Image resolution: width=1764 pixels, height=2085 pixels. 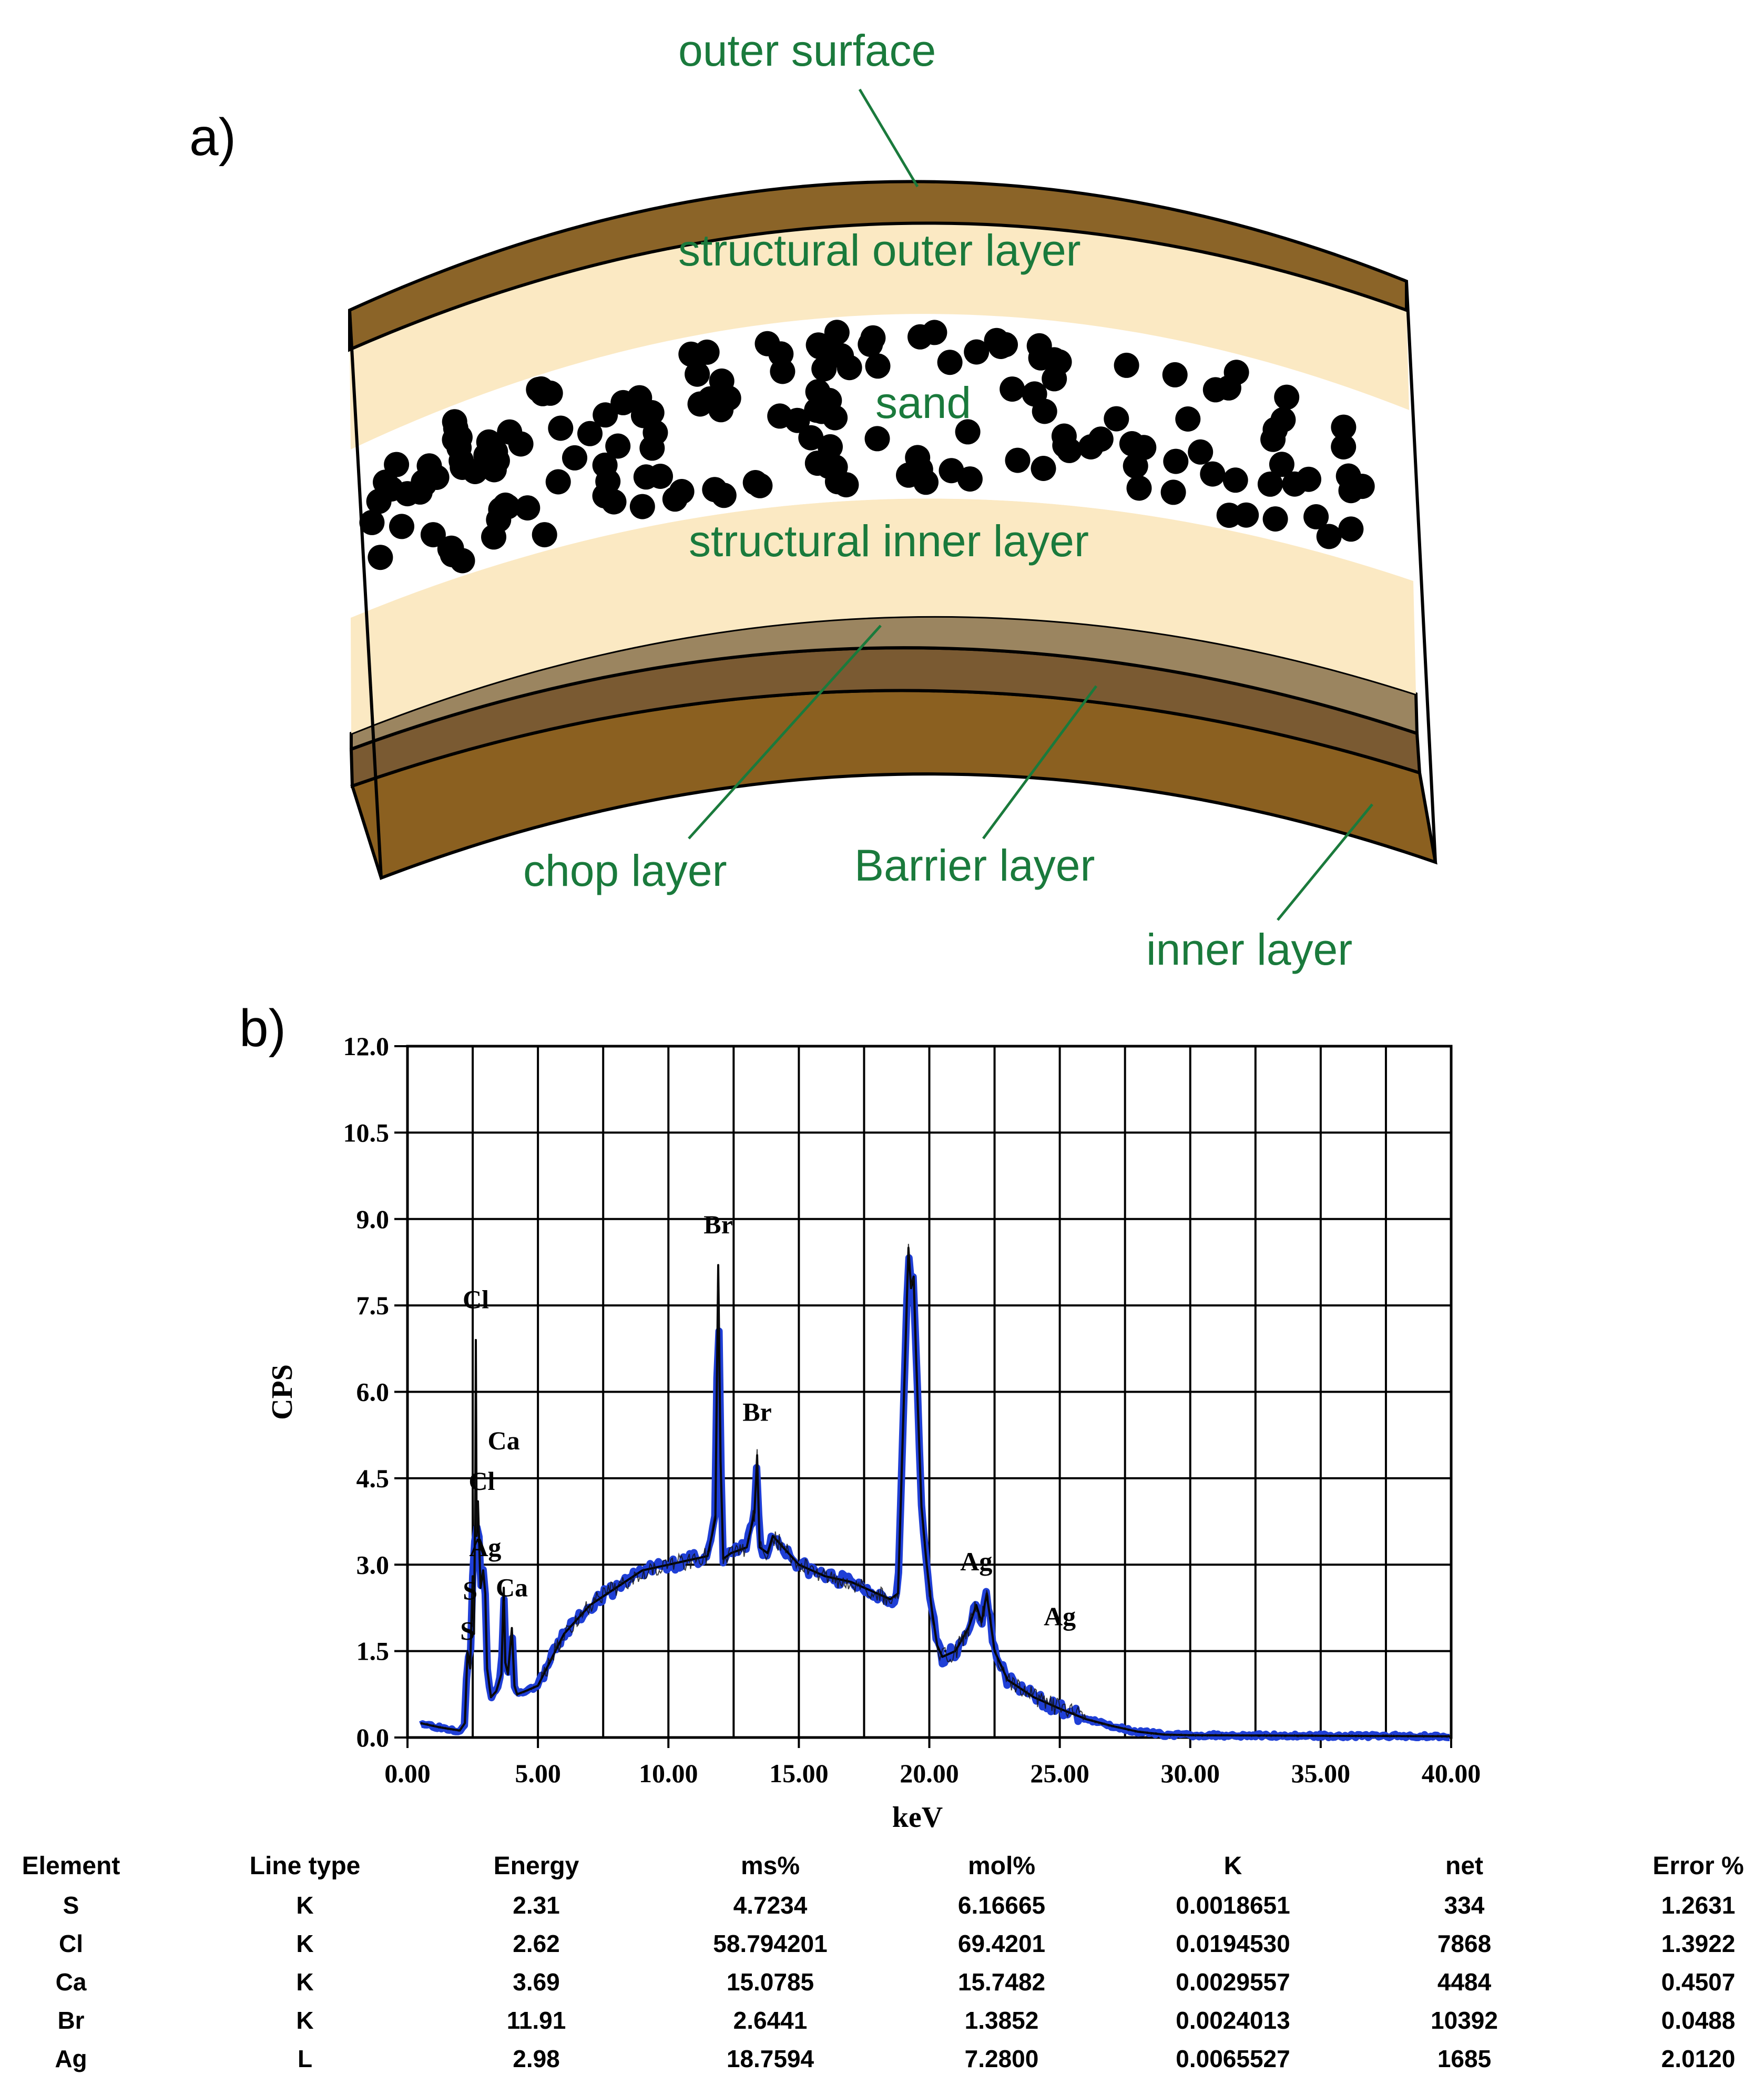 What do you see at coordinates (884, 683) in the screenshot?
I see `chop-layer-band` at bounding box center [884, 683].